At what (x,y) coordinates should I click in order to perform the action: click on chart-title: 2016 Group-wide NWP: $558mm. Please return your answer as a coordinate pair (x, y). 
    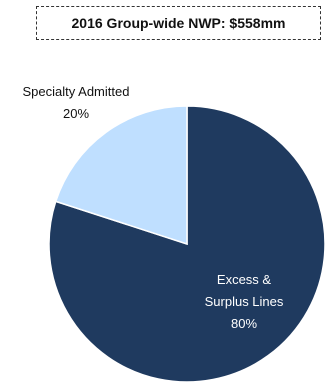
    Looking at the image, I should click on (178, 23).